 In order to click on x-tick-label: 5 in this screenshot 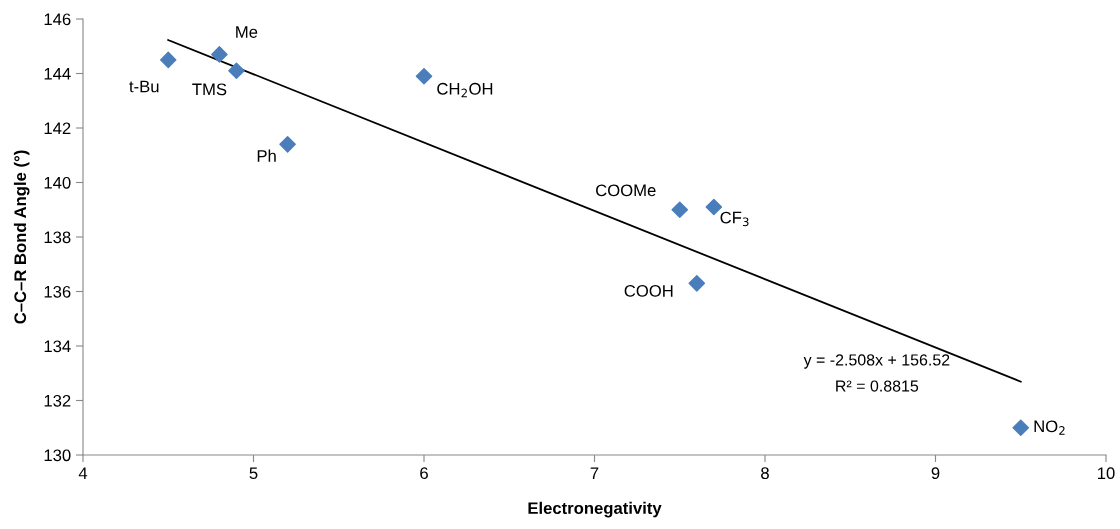, I will do `click(253, 473)`.